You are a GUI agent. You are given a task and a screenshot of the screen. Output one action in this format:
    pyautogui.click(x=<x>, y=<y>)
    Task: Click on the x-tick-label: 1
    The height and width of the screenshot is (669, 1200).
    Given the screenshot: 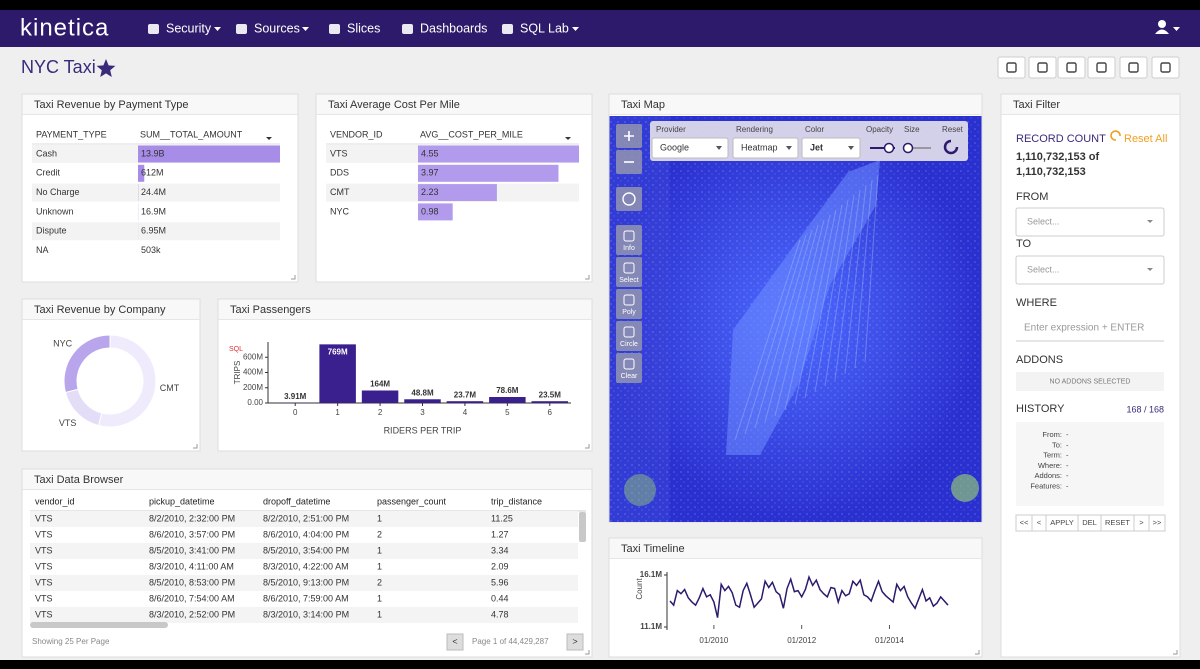 What is the action you would take?
    pyautogui.click(x=337, y=412)
    